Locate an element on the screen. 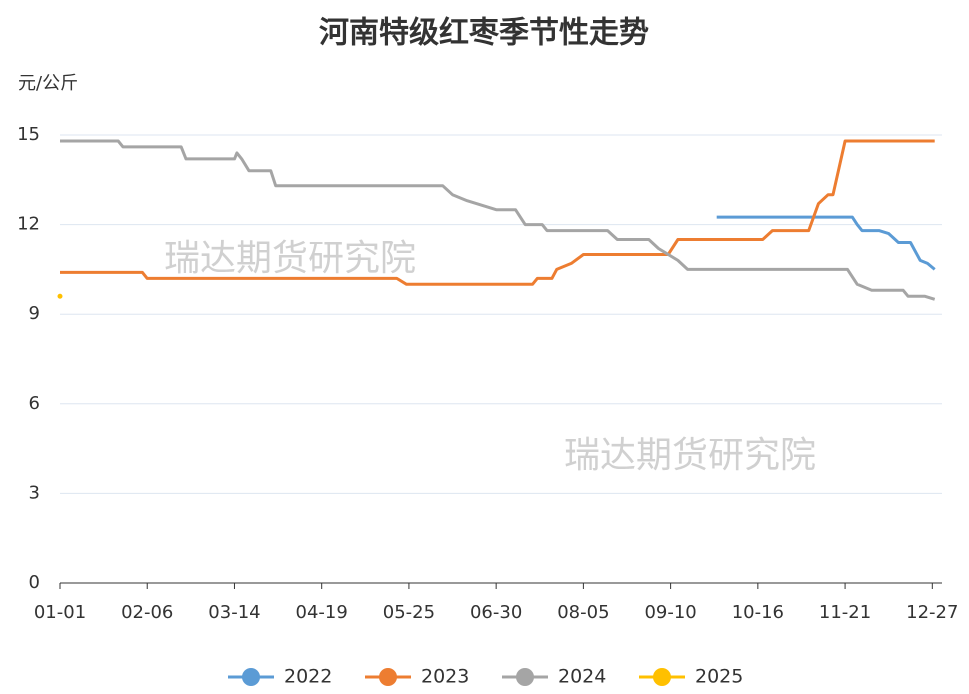 The image size is (969, 694). legend-label: 2023 is located at coordinates (445, 677).